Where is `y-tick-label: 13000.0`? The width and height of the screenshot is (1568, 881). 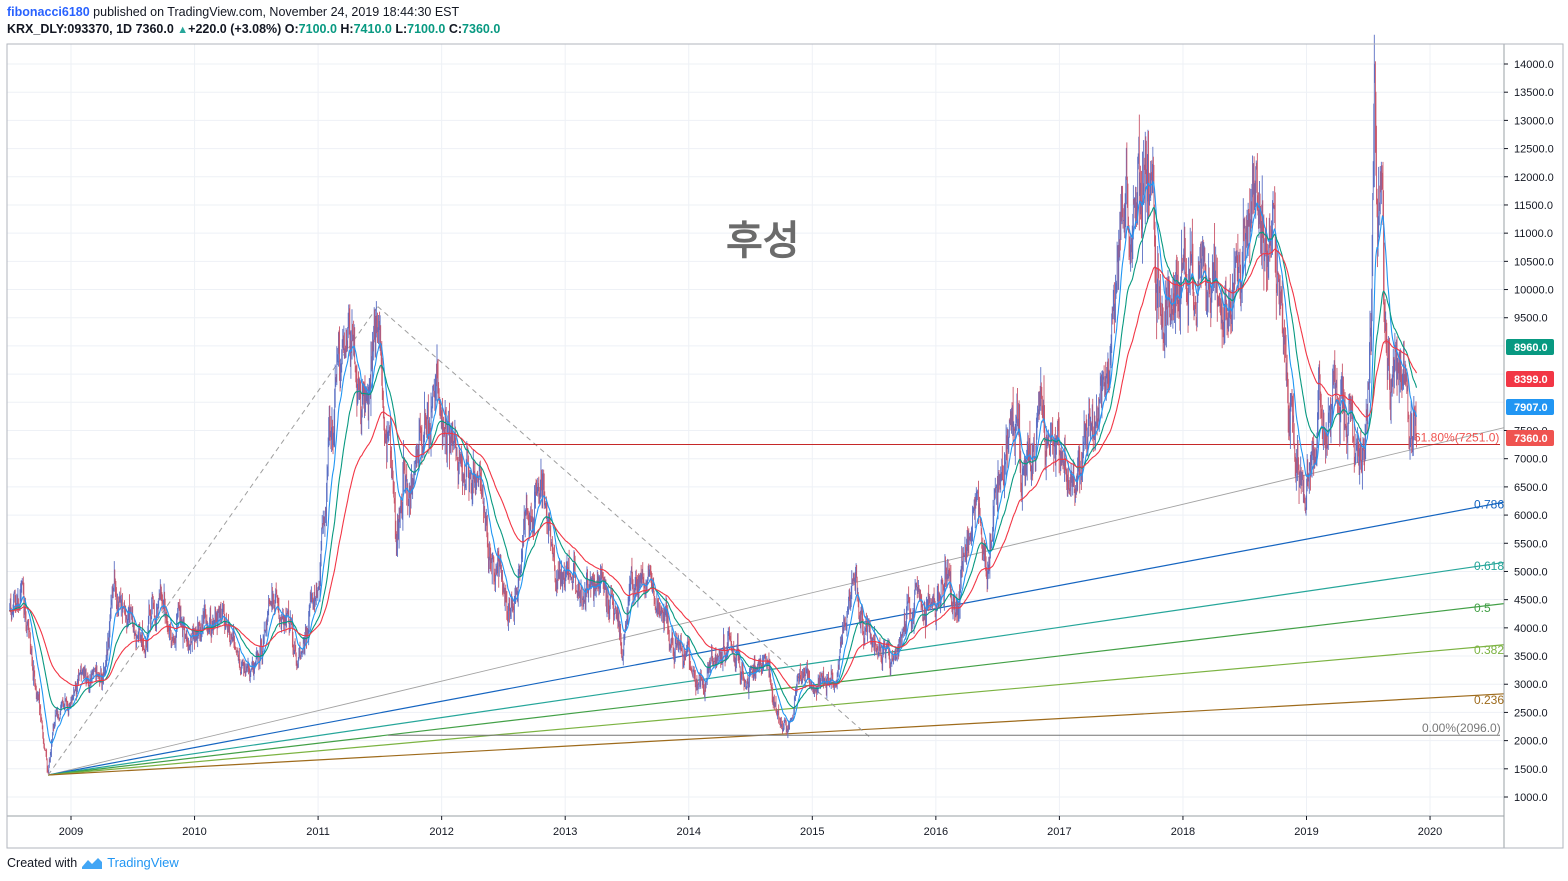
y-tick-label: 13000.0 is located at coordinates (1534, 121).